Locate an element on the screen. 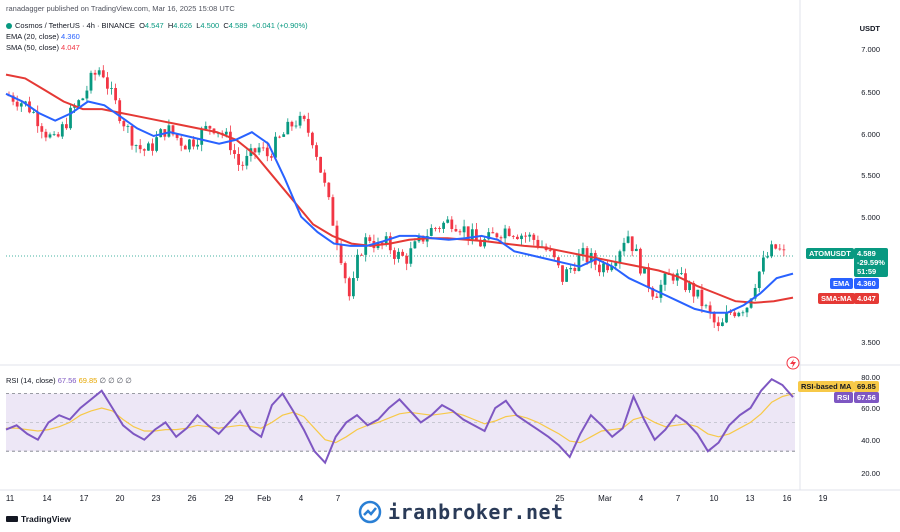 Image resolution: width=900 pixels, height=532 pixels. ema-legend-value: 4.360 is located at coordinates (70, 36).